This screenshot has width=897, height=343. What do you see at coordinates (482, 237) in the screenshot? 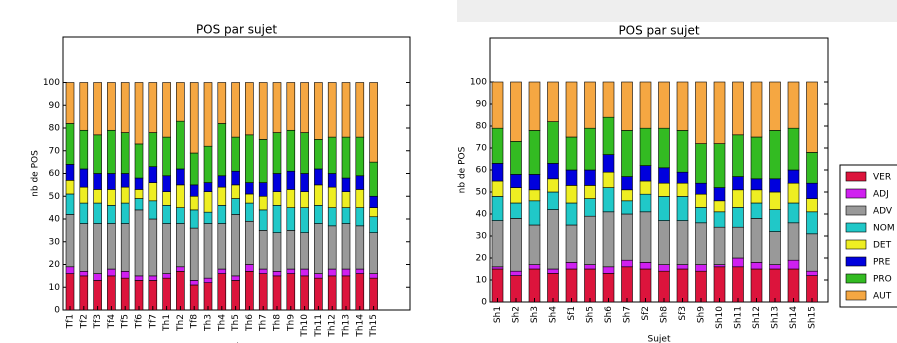
I see `y-tick-label: 30` at bounding box center [482, 237].